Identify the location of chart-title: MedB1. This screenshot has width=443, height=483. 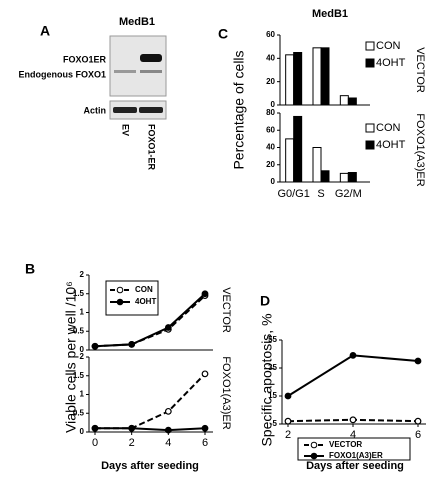
(330, 14).